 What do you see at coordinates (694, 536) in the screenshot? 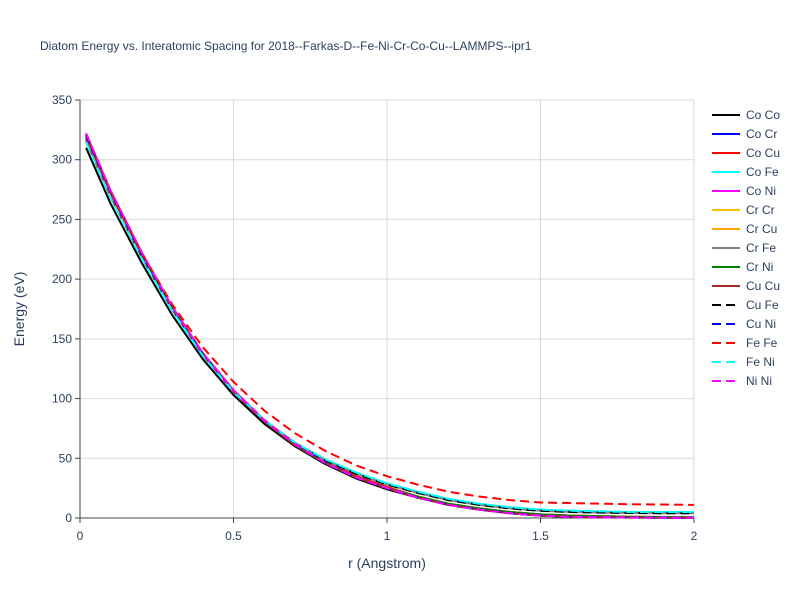
I see `x-tick-label: 2` at bounding box center [694, 536].